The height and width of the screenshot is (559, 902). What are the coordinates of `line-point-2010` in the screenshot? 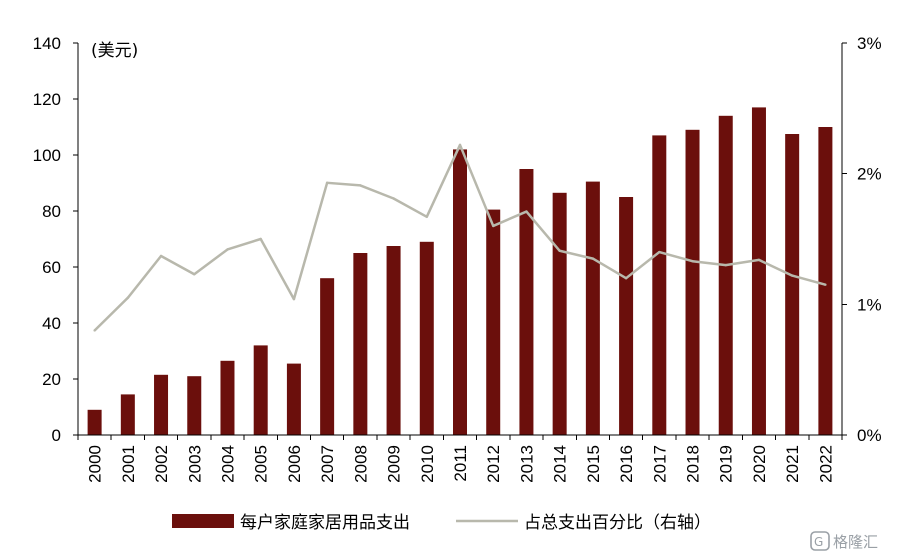 It's located at (426, 216).